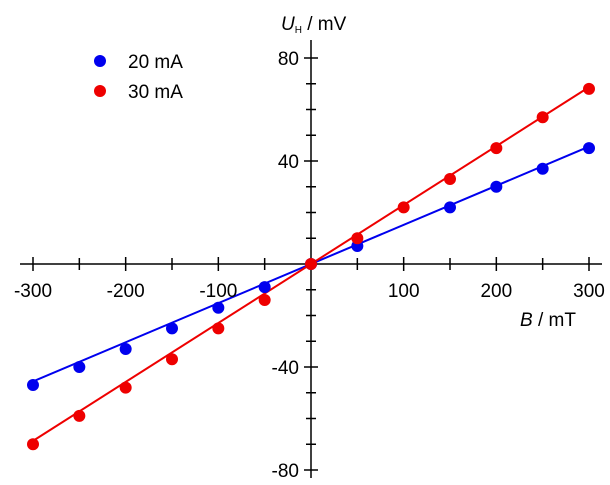 The image size is (610, 485). I want to click on y-axis-symbol: U, so click(288, 24).